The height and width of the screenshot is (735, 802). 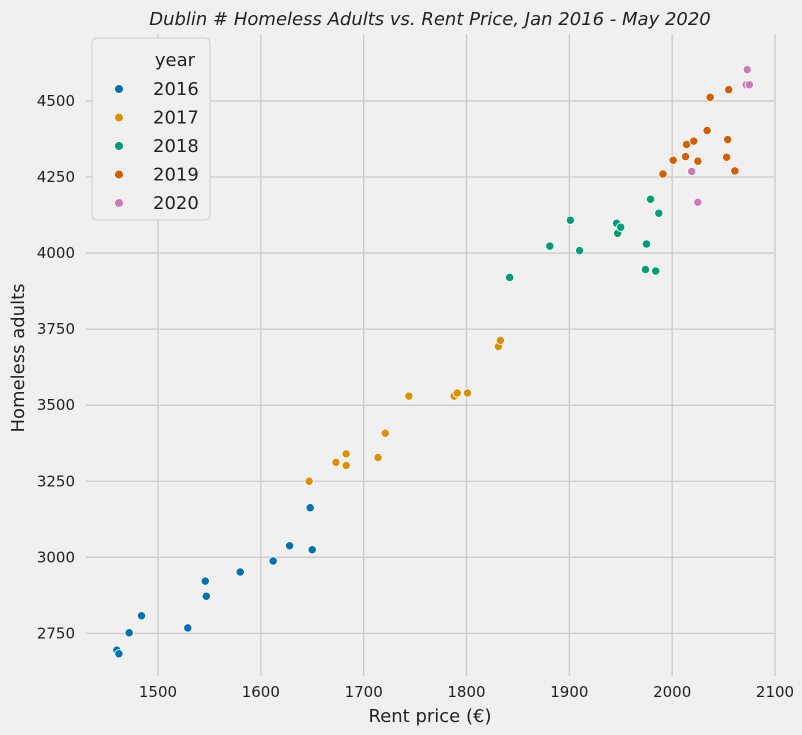 I want to click on legend-label: 2018, so click(x=176, y=146).